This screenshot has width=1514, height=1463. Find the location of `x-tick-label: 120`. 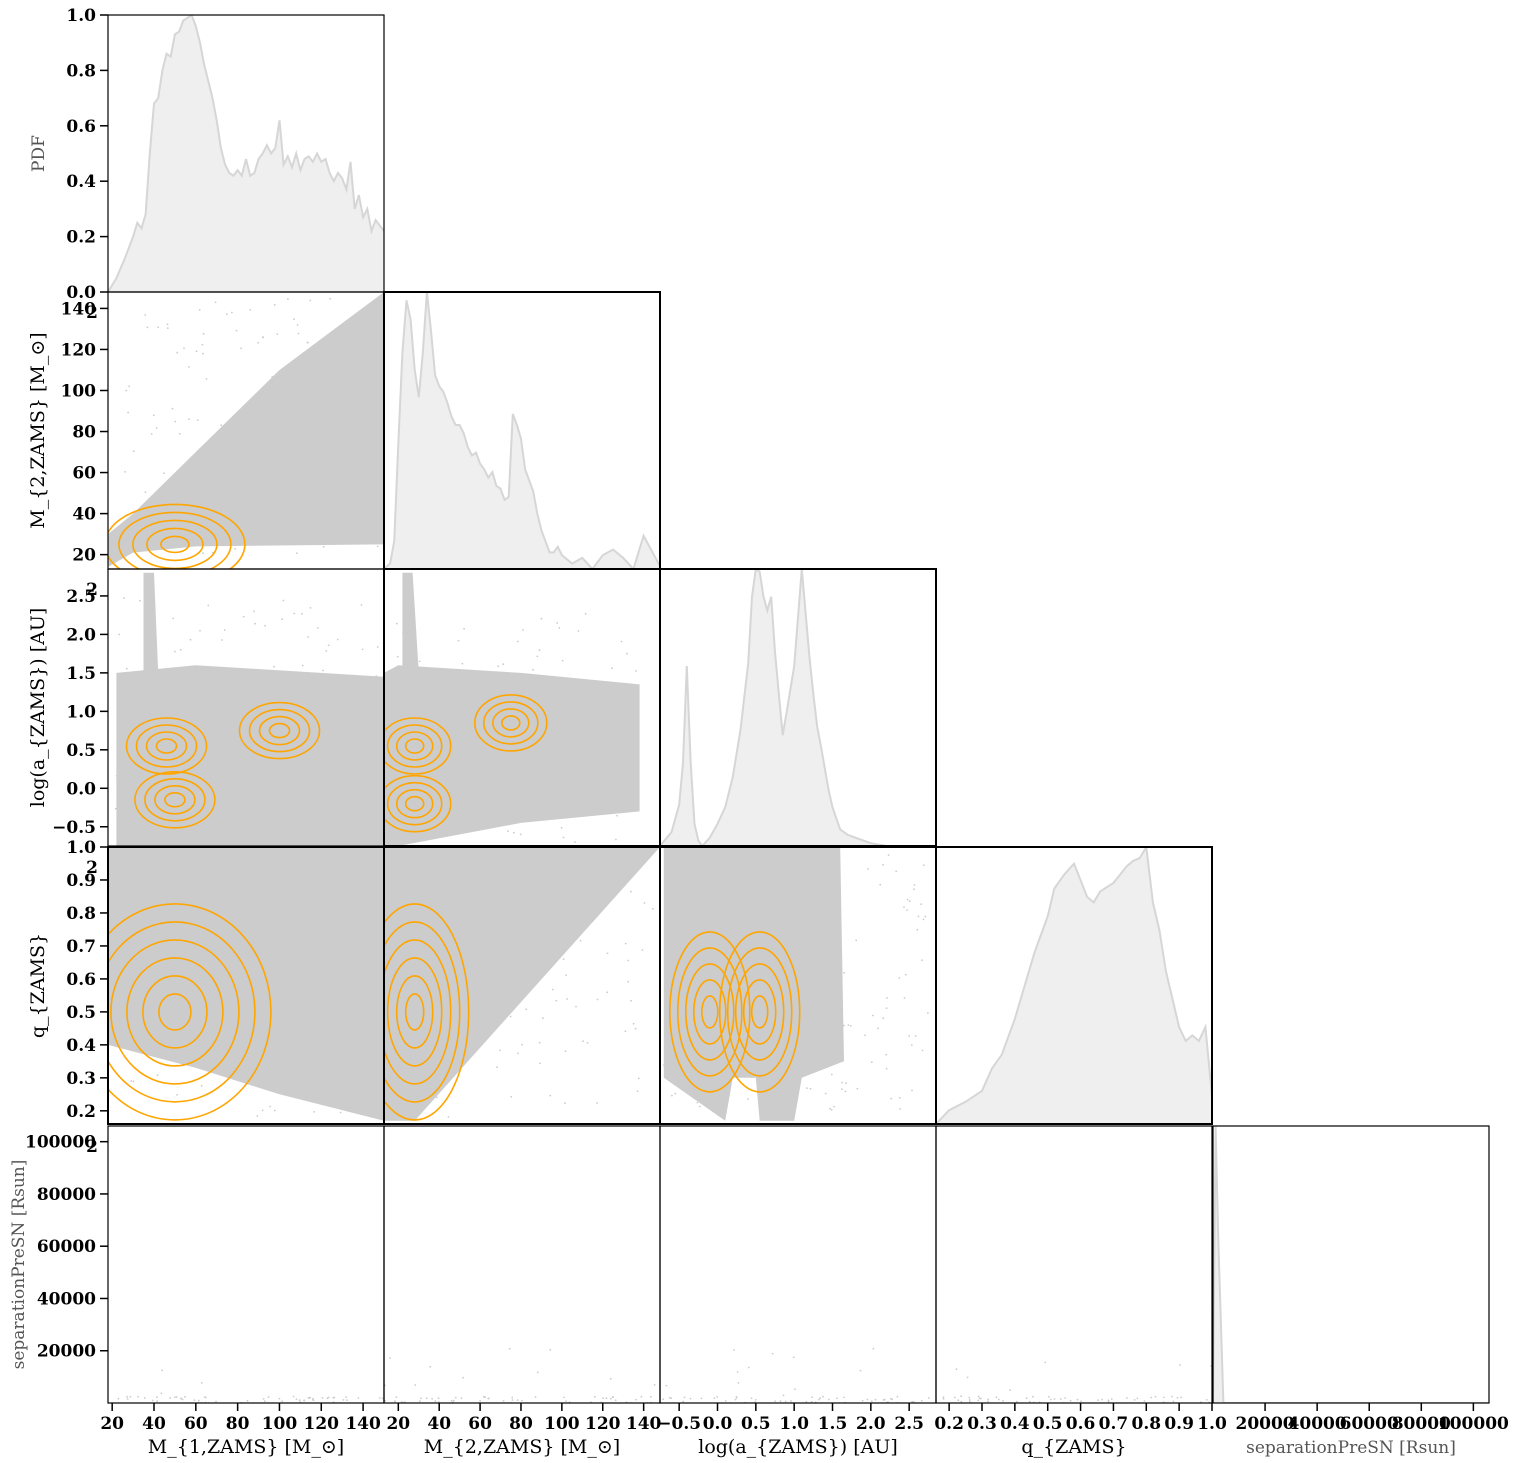

x-tick-label: 120 is located at coordinates (603, 1424).